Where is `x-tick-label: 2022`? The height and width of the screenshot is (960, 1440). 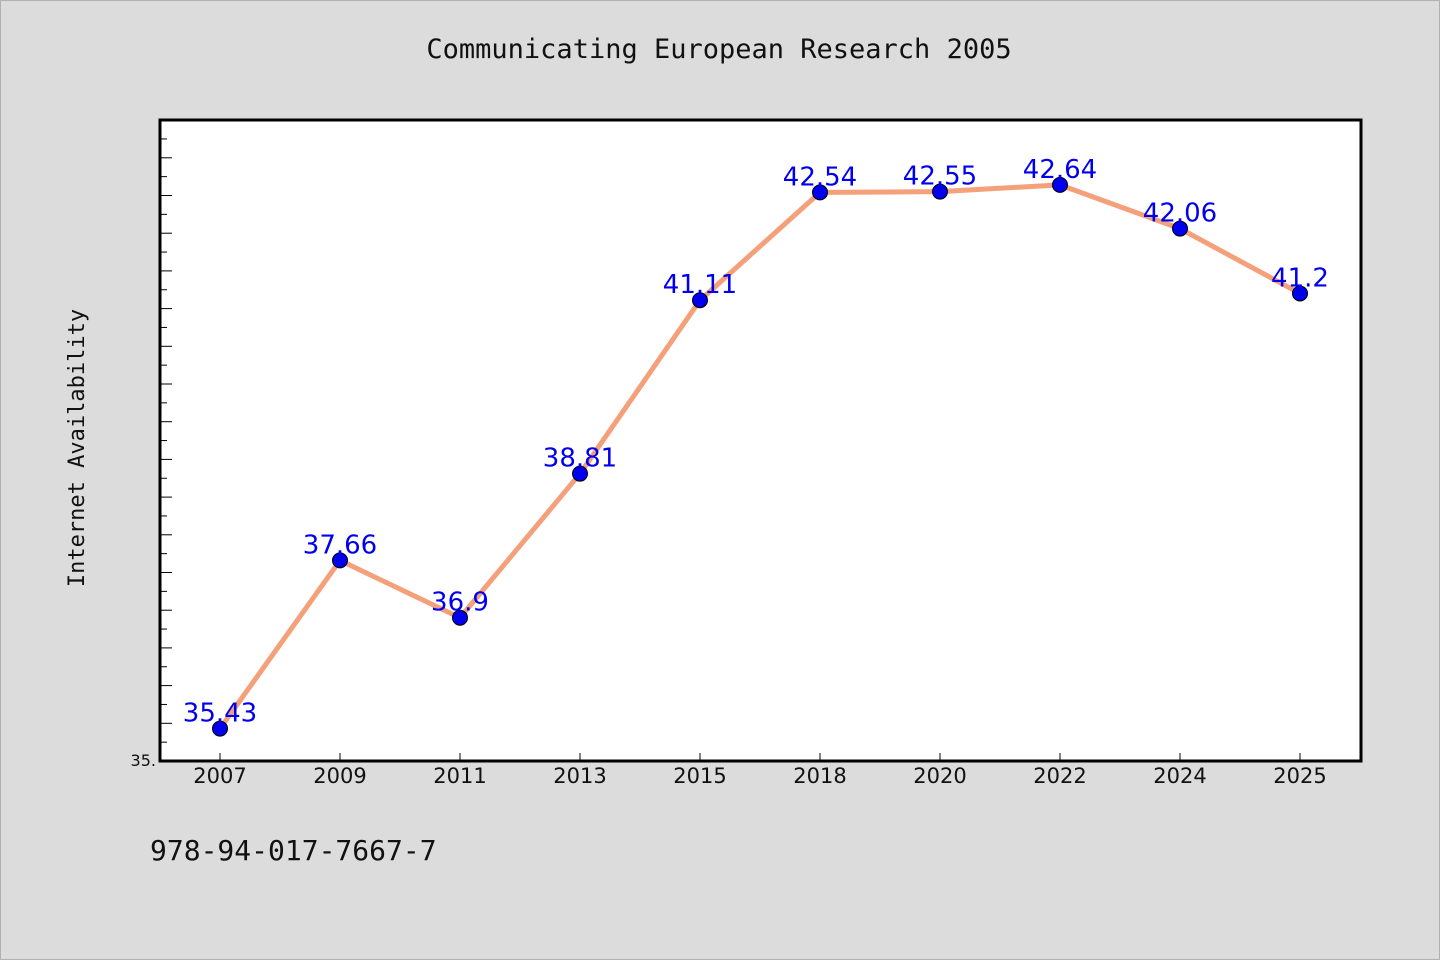
x-tick-label: 2022 is located at coordinates (1059, 776).